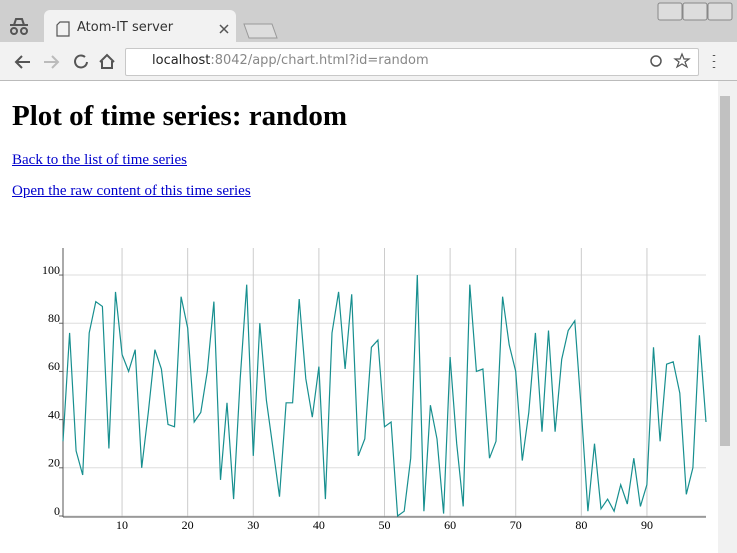 The height and width of the screenshot is (553, 737). What do you see at coordinates (52, 62) in the screenshot?
I see `forward` at bounding box center [52, 62].